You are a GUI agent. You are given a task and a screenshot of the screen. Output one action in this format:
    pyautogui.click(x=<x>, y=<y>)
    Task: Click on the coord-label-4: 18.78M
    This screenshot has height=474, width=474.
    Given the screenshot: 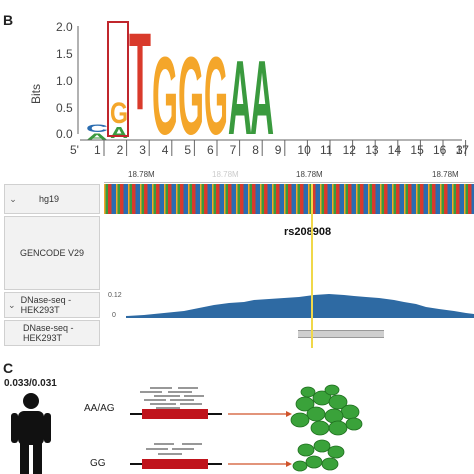 What is the action you would take?
    pyautogui.click(x=445, y=174)
    